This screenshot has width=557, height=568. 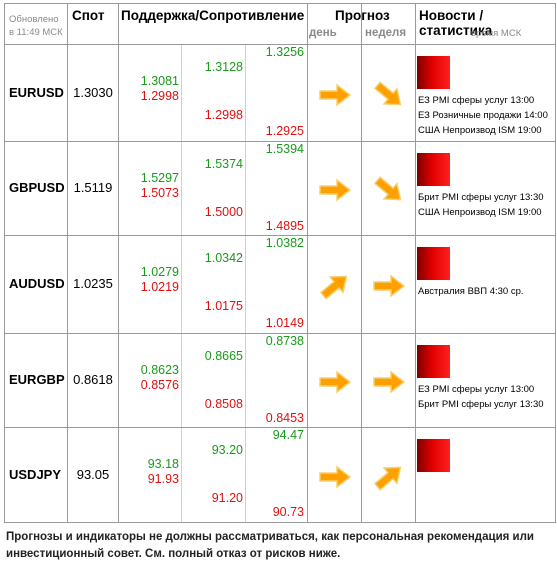 What do you see at coordinates (37, 379) in the screenshot?
I see `pair-name: EURGBP` at bounding box center [37, 379].